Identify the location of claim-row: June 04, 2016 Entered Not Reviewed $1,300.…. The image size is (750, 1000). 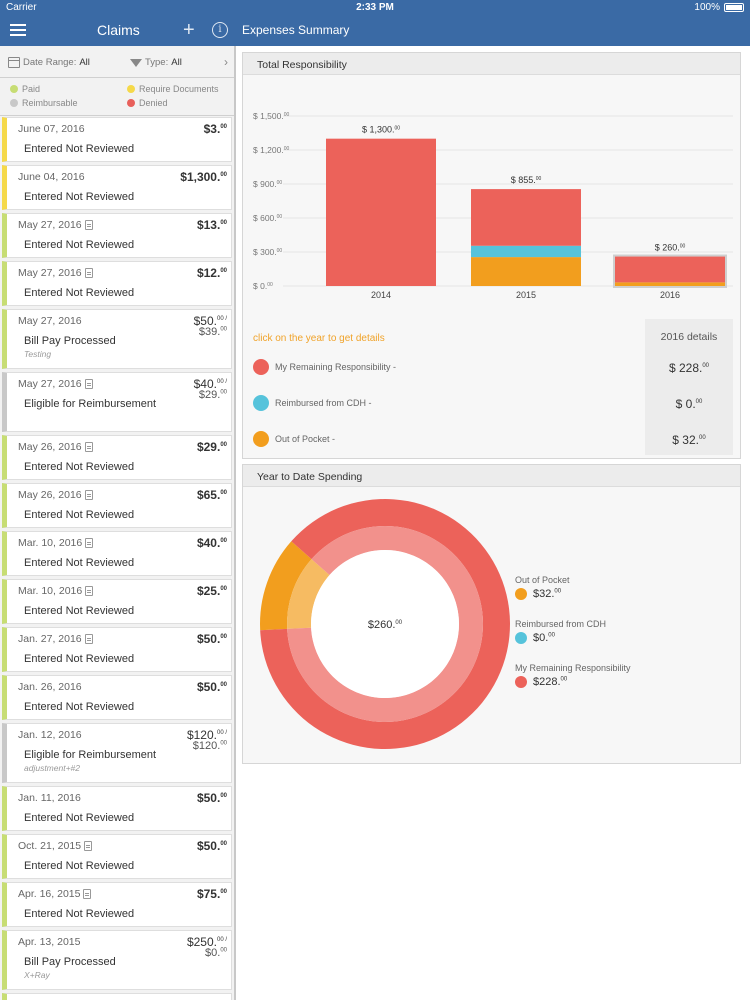
(117, 187).